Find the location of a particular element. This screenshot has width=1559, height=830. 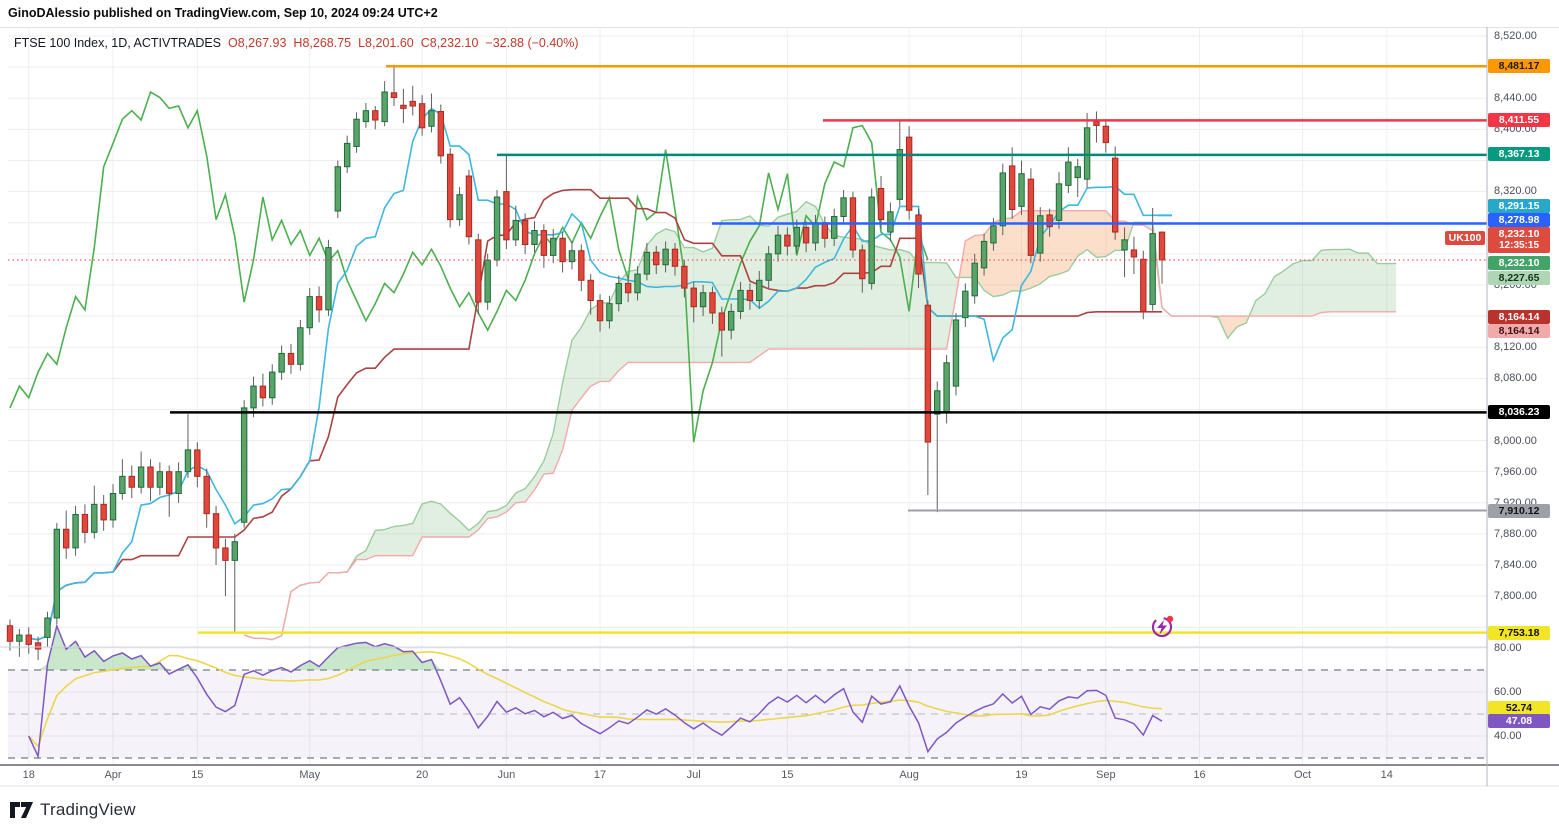

tradingview-logo-icon is located at coordinates (21, 810).